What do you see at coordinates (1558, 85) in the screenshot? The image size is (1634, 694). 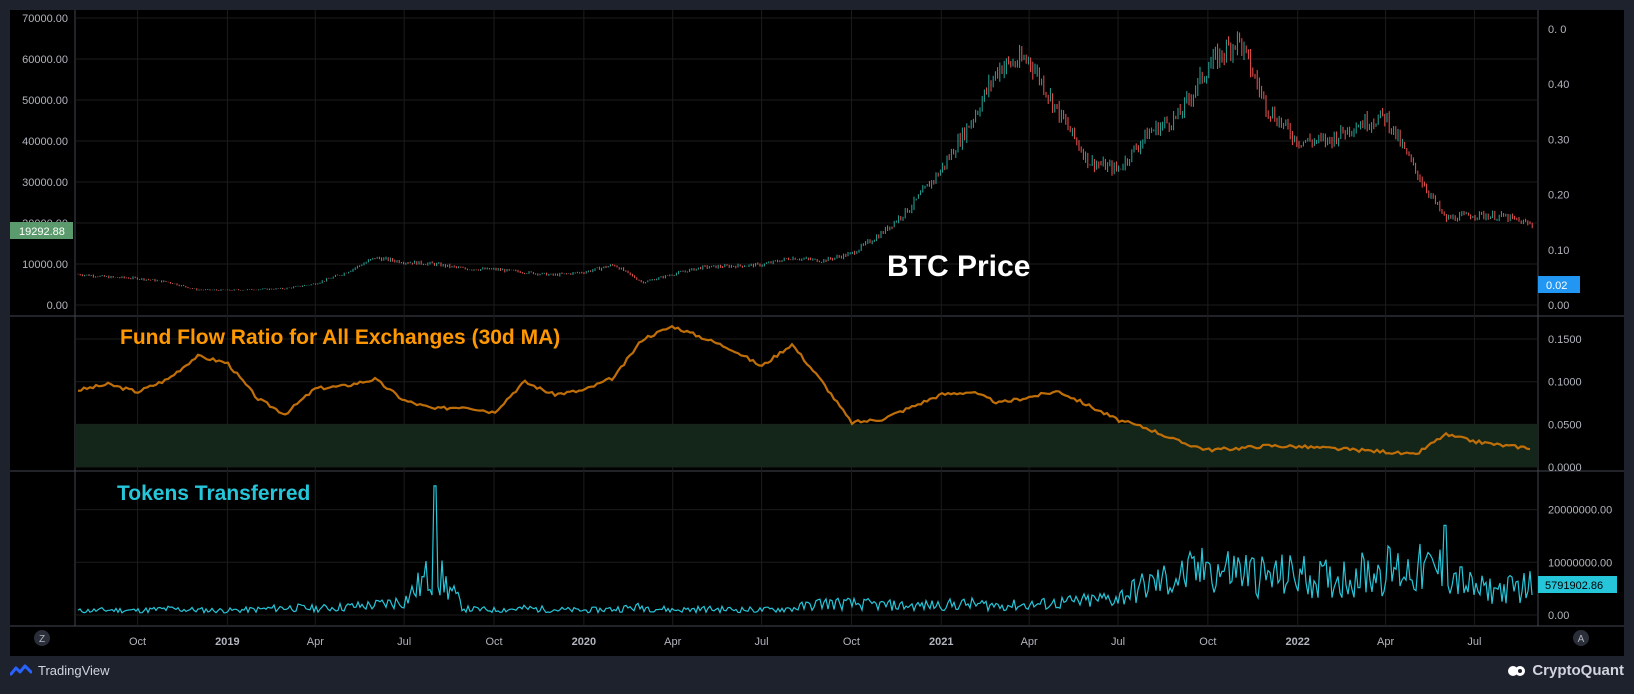 I see `ratio-tick-label: 0.40` at bounding box center [1558, 85].